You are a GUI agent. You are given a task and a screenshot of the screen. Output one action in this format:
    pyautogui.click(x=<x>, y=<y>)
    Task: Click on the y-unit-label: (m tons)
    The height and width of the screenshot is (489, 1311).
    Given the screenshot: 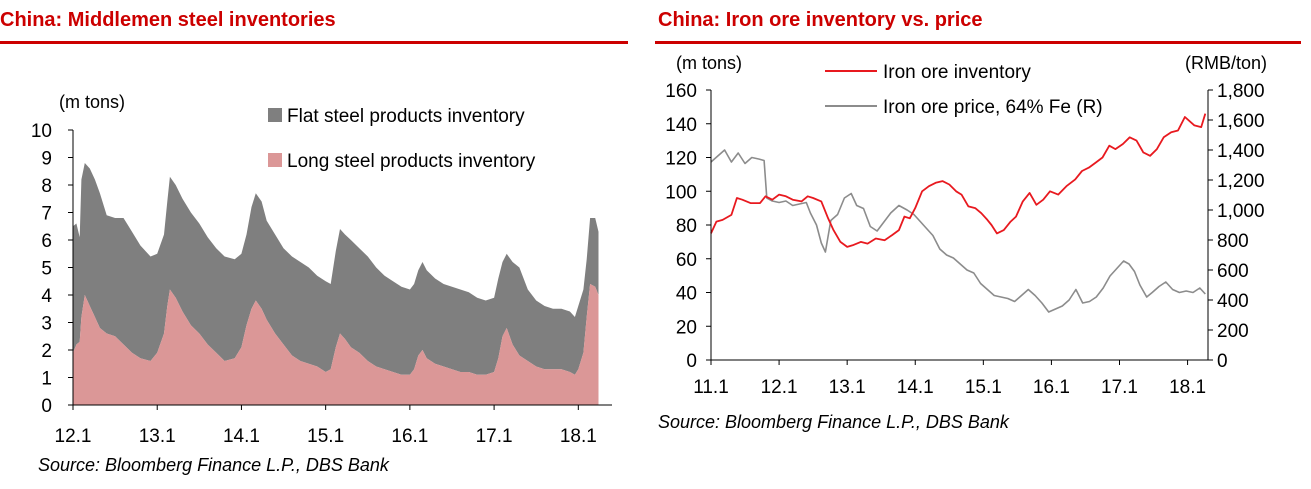 What is the action you would take?
    pyautogui.click(x=92, y=102)
    